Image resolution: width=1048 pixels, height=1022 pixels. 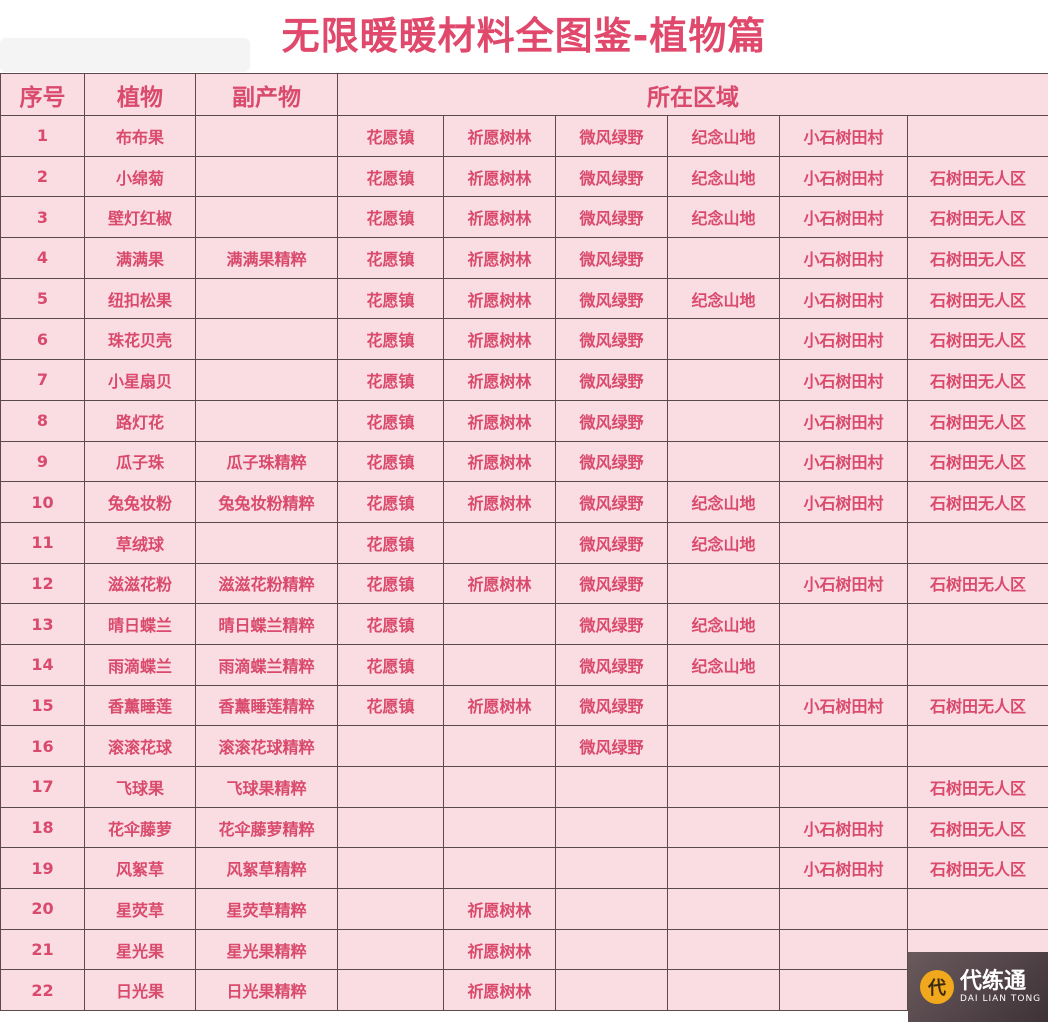 I want to click on table-row: 10 兔兔妆粉 兔兔妆粉精粹 花愿镇 祈愿树林 微风绿野 纪念山地 小石树田村 石树田无人区, so click(x=524, y=502).